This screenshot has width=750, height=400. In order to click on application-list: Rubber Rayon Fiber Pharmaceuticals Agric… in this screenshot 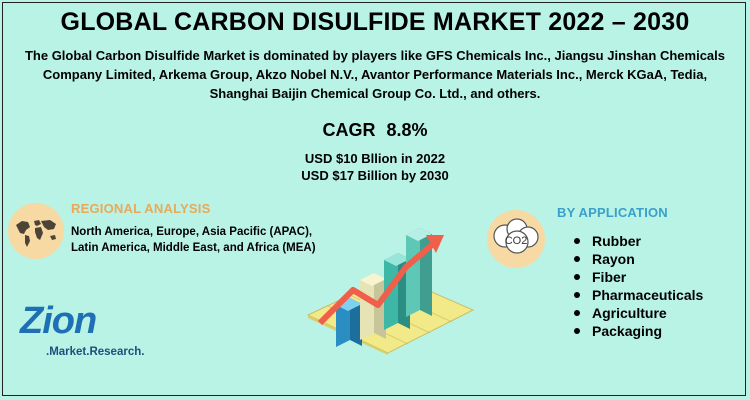, I will do `click(637, 286)`.